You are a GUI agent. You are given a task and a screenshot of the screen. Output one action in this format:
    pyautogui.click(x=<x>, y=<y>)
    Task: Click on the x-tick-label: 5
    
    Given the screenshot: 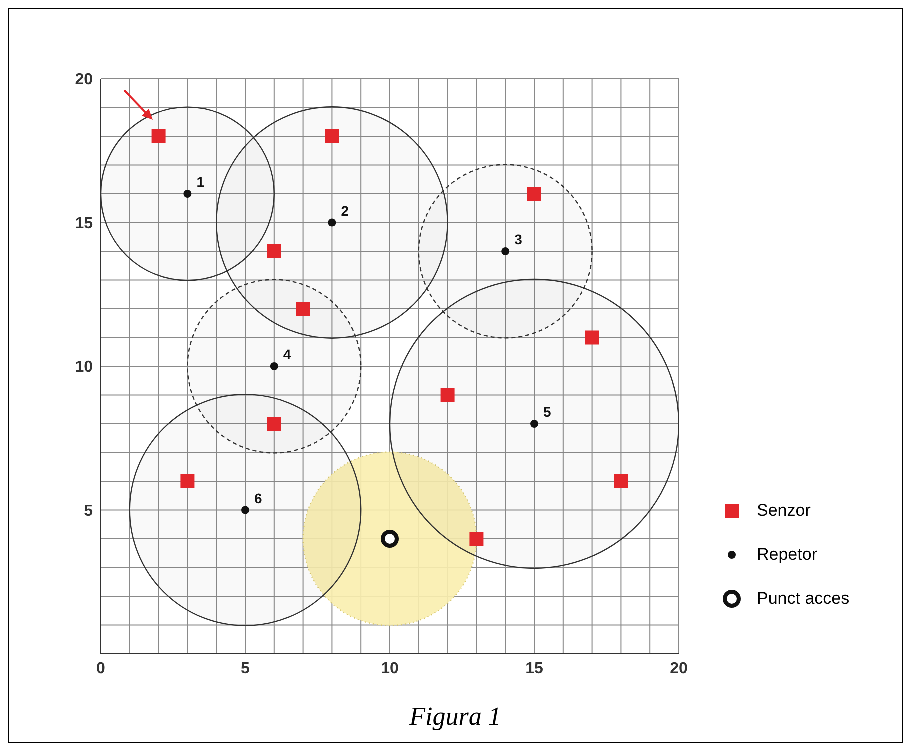 What is the action you would take?
    pyautogui.click(x=245, y=669)
    